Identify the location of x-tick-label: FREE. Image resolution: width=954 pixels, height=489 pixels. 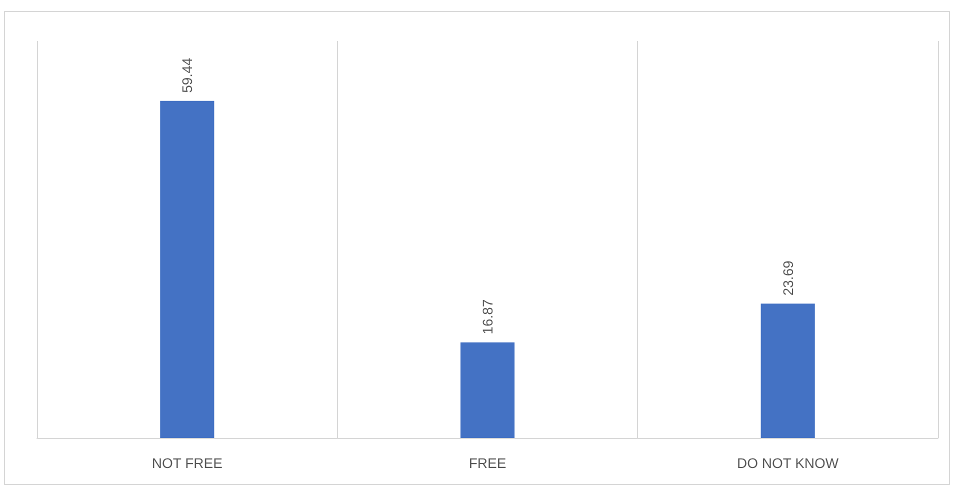
(487, 463).